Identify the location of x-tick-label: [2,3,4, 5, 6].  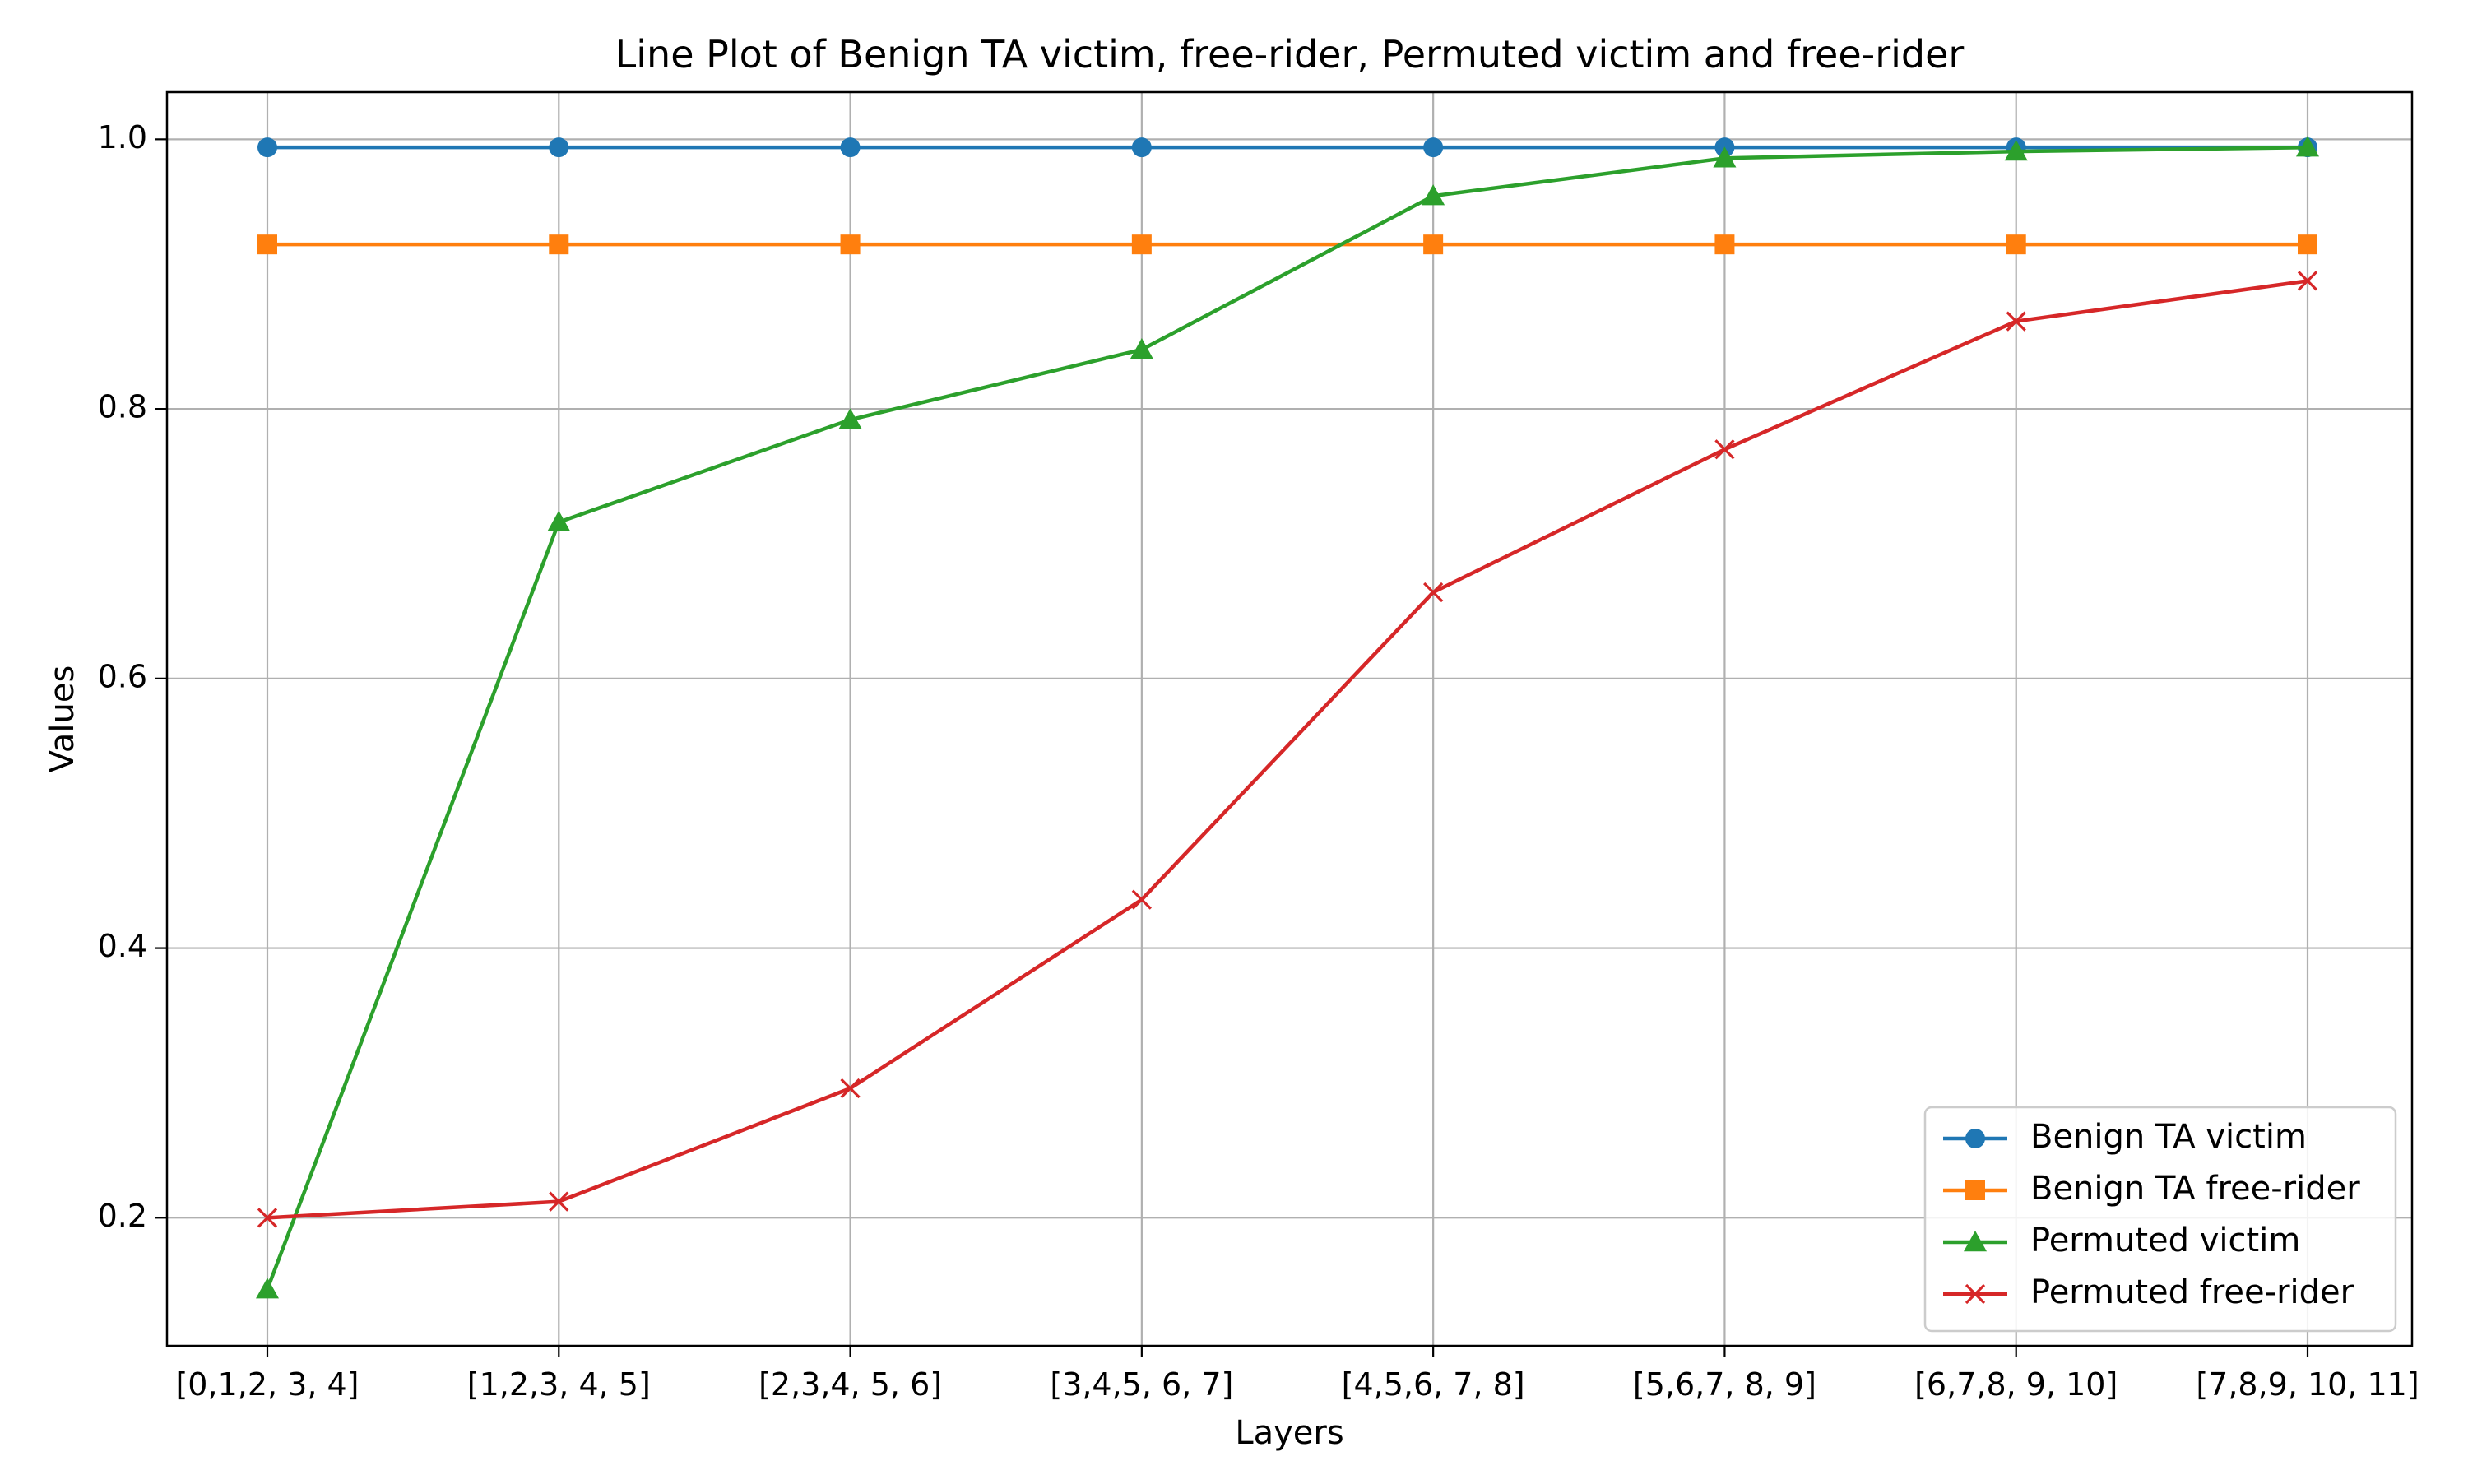
(850, 1384).